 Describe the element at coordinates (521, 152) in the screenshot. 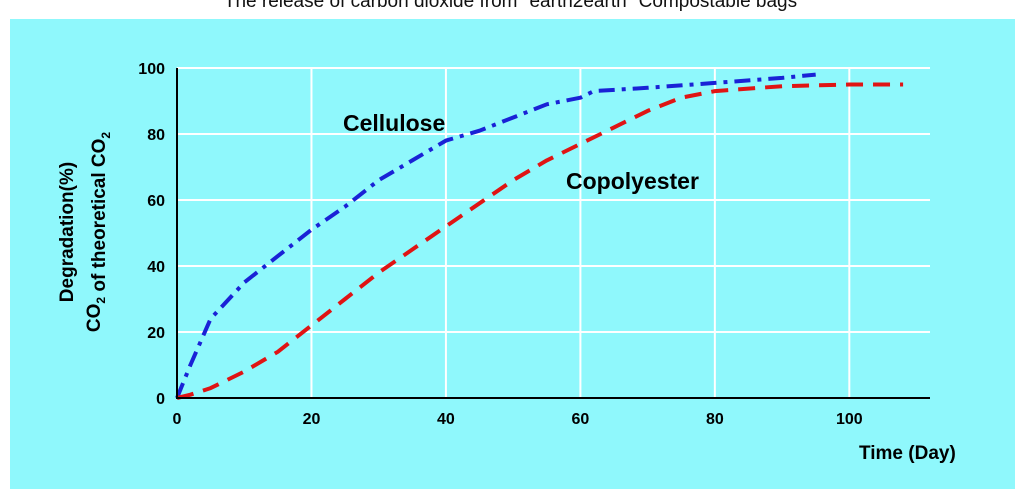

I see `series-labels: Cellulose Copolyester` at that location.